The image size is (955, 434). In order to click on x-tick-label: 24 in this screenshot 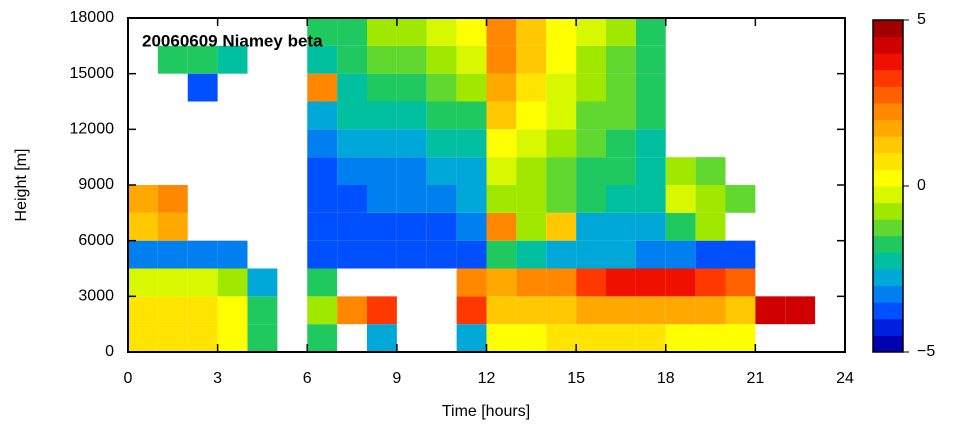, I will do `click(845, 378)`.